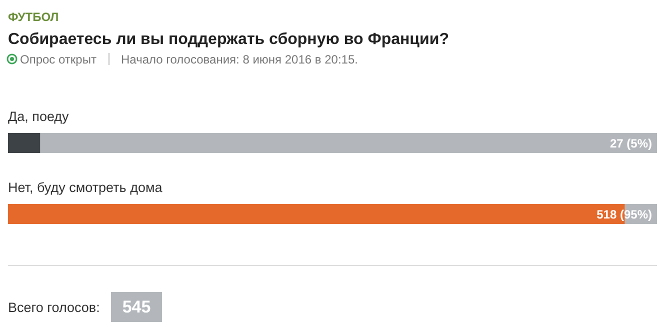 The width and height of the screenshot is (660, 327). What do you see at coordinates (54, 307) in the screenshot?
I see `text: Всего голосов:` at bounding box center [54, 307].